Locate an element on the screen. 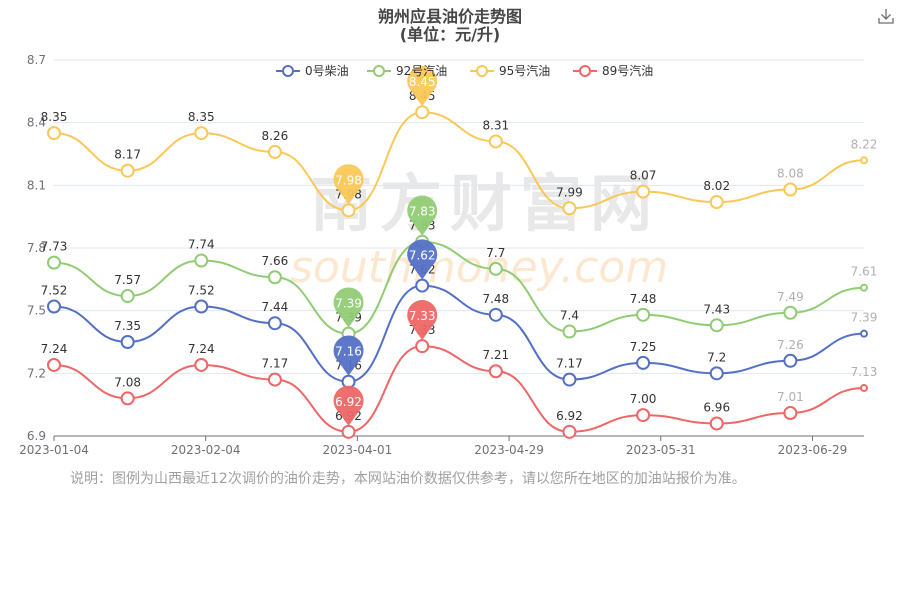 The image size is (900, 600). legend-label: 95号汽油 is located at coordinates (524, 70).